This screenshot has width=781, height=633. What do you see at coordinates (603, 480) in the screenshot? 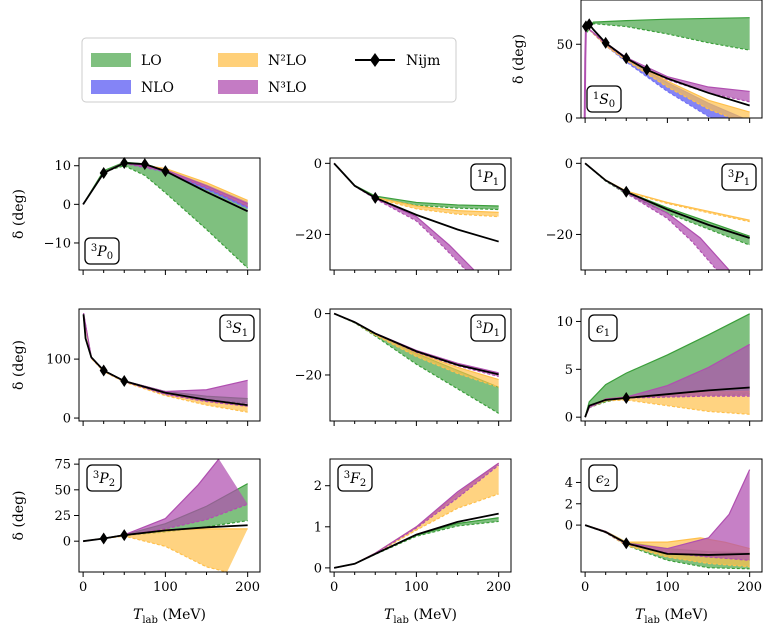
I see `svg-text: ϵ2` at bounding box center [603, 480].